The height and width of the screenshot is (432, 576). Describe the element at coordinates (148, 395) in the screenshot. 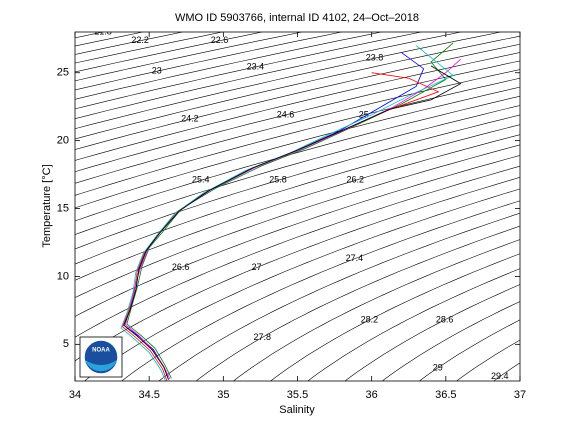

I see `x-tick-label: 34.5` at that location.